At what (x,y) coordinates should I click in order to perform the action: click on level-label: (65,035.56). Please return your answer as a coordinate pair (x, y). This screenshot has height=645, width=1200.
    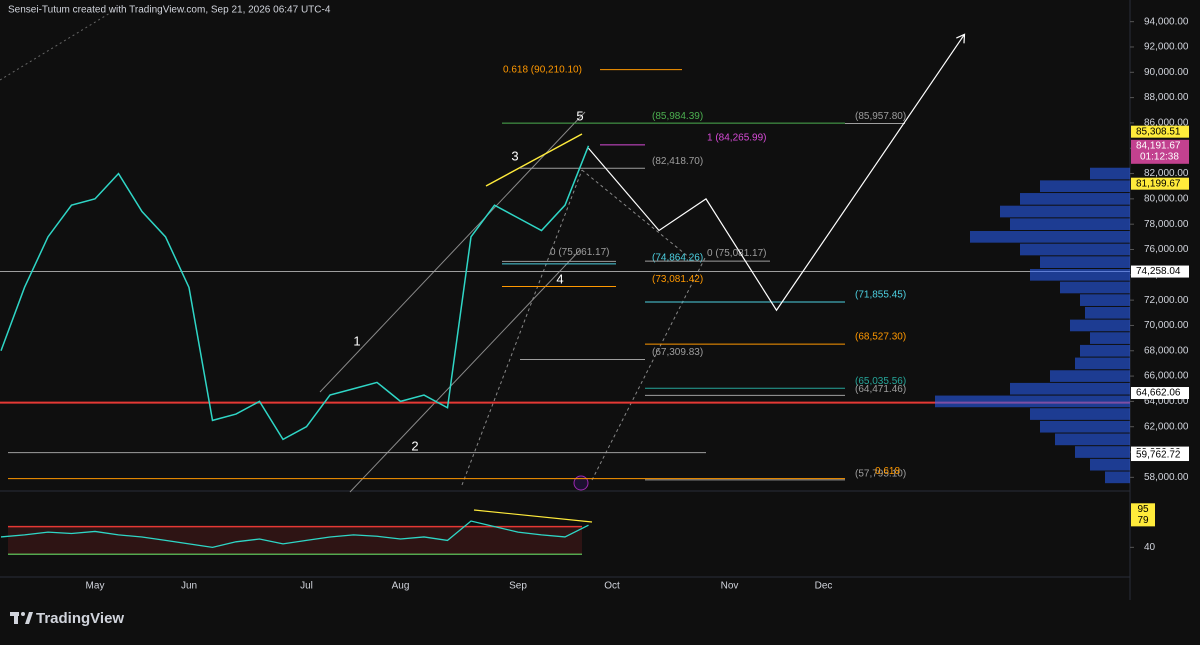
    Looking at the image, I should click on (880, 381).